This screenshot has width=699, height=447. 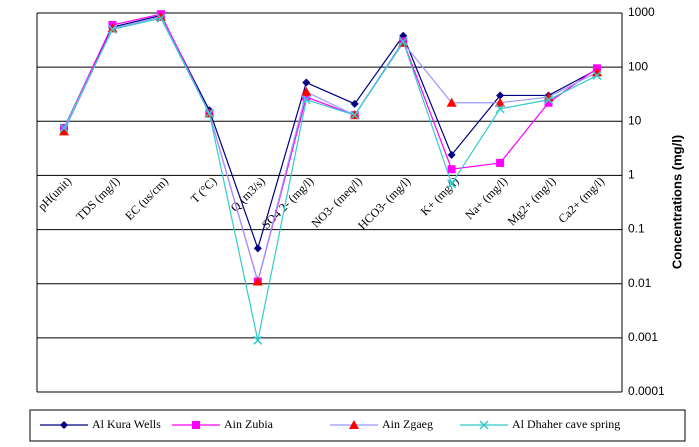 I want to click on x-tick-label: Na+ (mg/l), so click(x=486, y=198).